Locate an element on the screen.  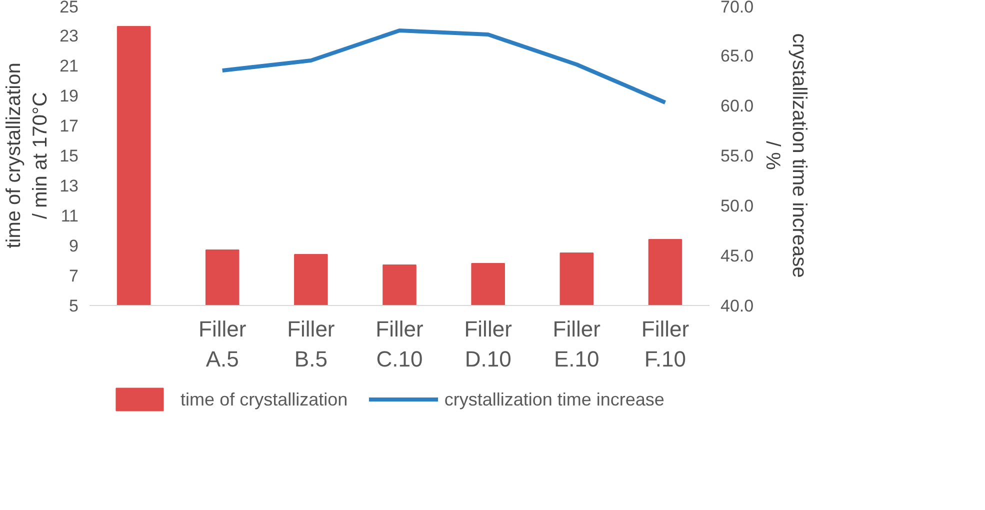
y2-tick-label: 70.0 is located at coordinates (737, 8).